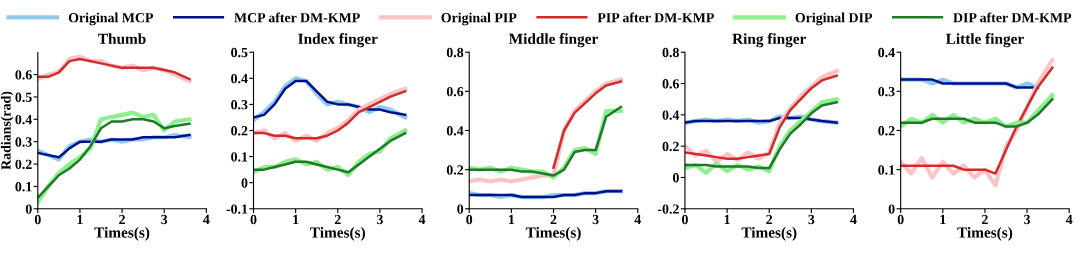 Image resolution: width=1080 pixels, height=261 pixels. What do you see at coordinates (111, 19) in the screenshot?
I see `legend-label: Original MCP` at bounding box center [111, 19].